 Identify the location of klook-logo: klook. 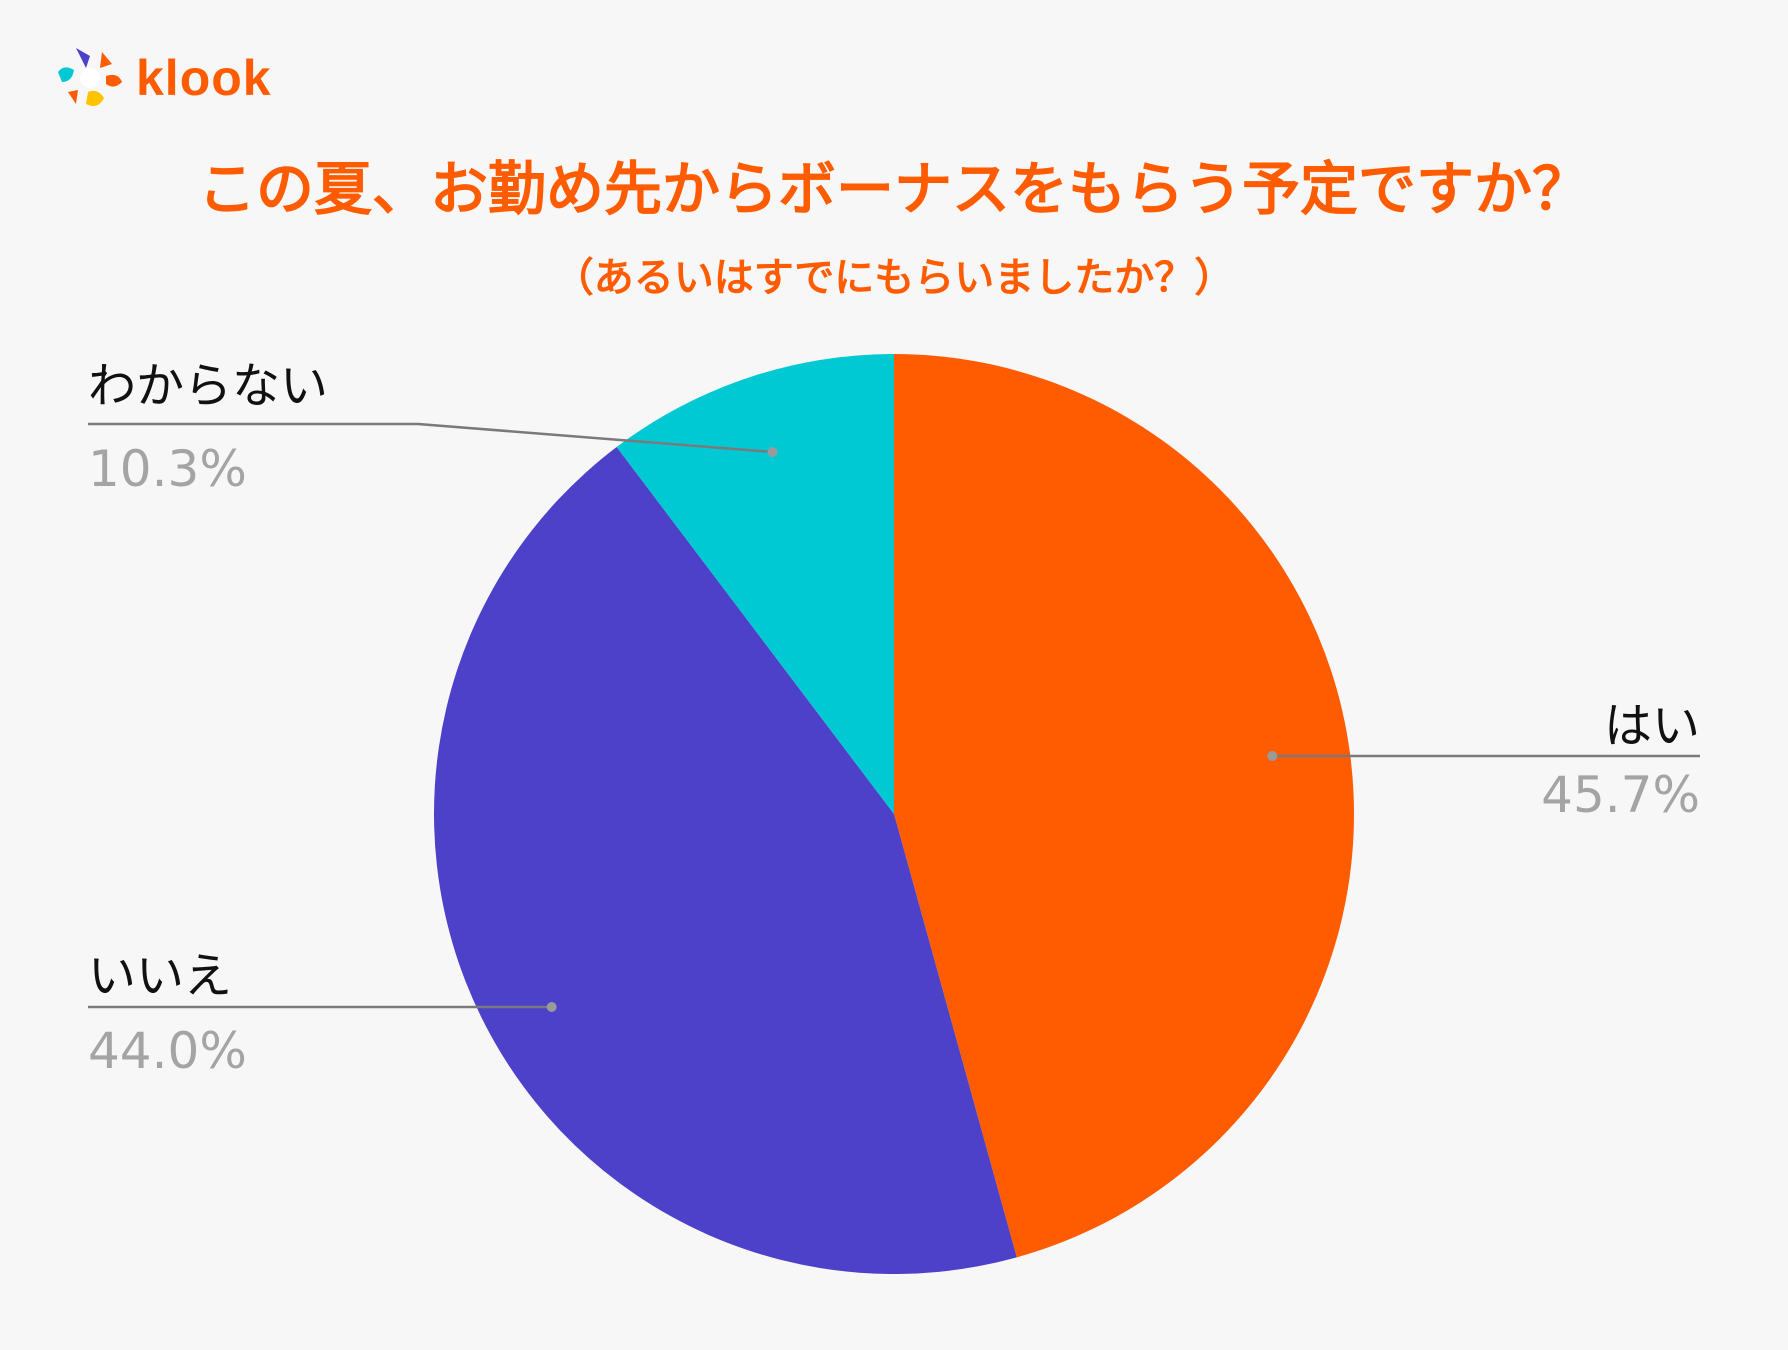
(163, 78).